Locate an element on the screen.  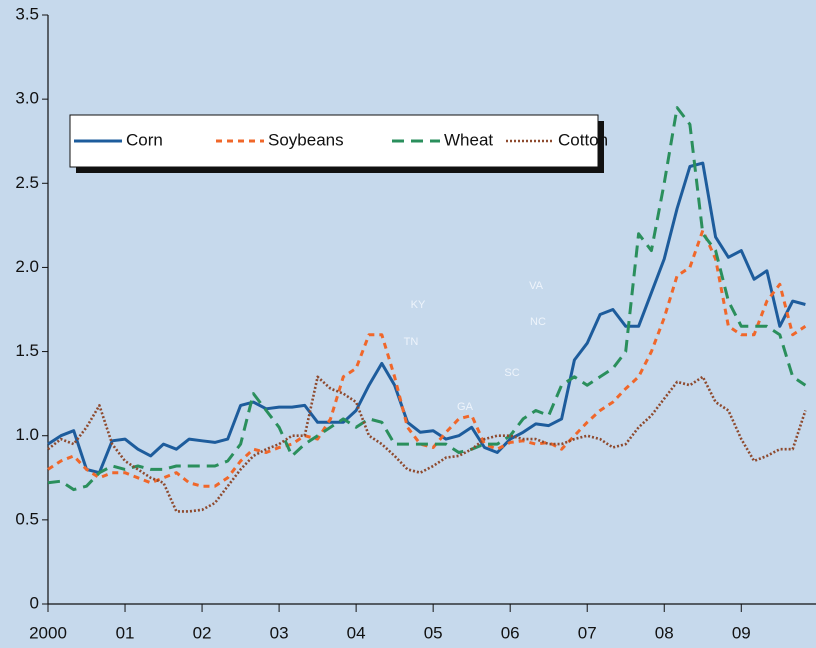
annotation: TN is located at coordinates (411, 342).